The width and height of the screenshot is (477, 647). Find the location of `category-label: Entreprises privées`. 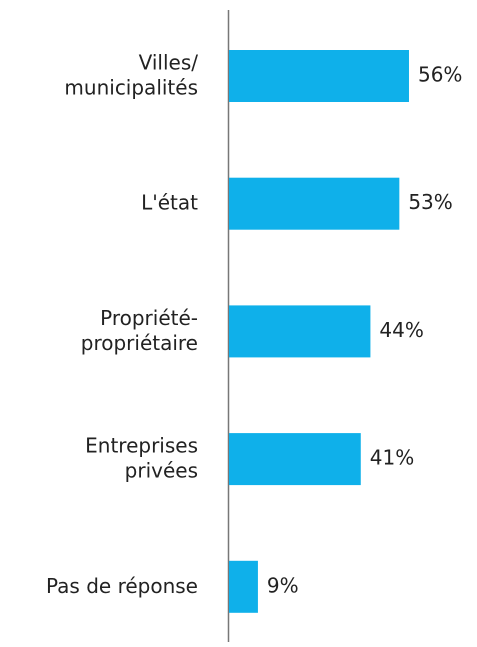

category-label: Entreprises privées is located at coordinates (141, 457).